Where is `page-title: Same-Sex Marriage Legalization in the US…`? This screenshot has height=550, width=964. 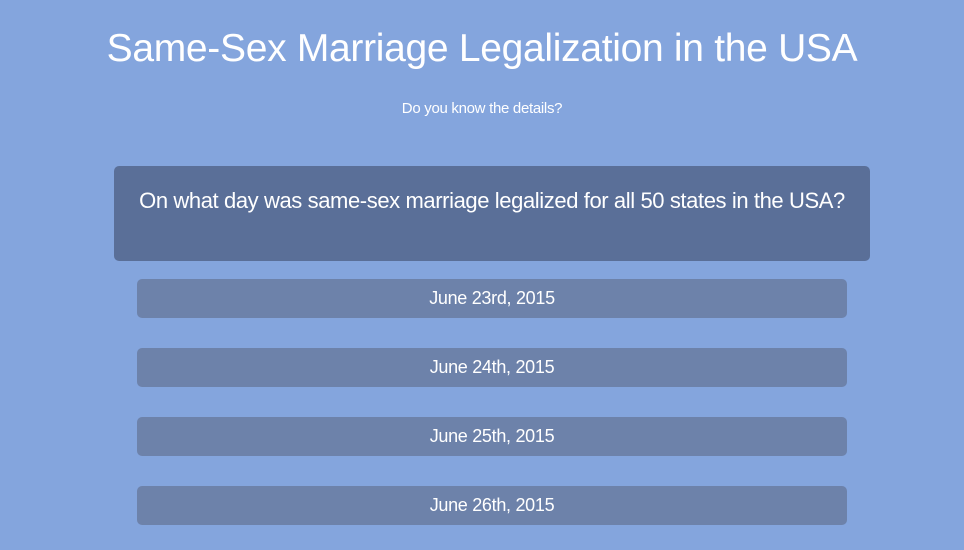 page-title: Same-Sex Marriage Legalization in the US… is located at coordinates (482, 48).